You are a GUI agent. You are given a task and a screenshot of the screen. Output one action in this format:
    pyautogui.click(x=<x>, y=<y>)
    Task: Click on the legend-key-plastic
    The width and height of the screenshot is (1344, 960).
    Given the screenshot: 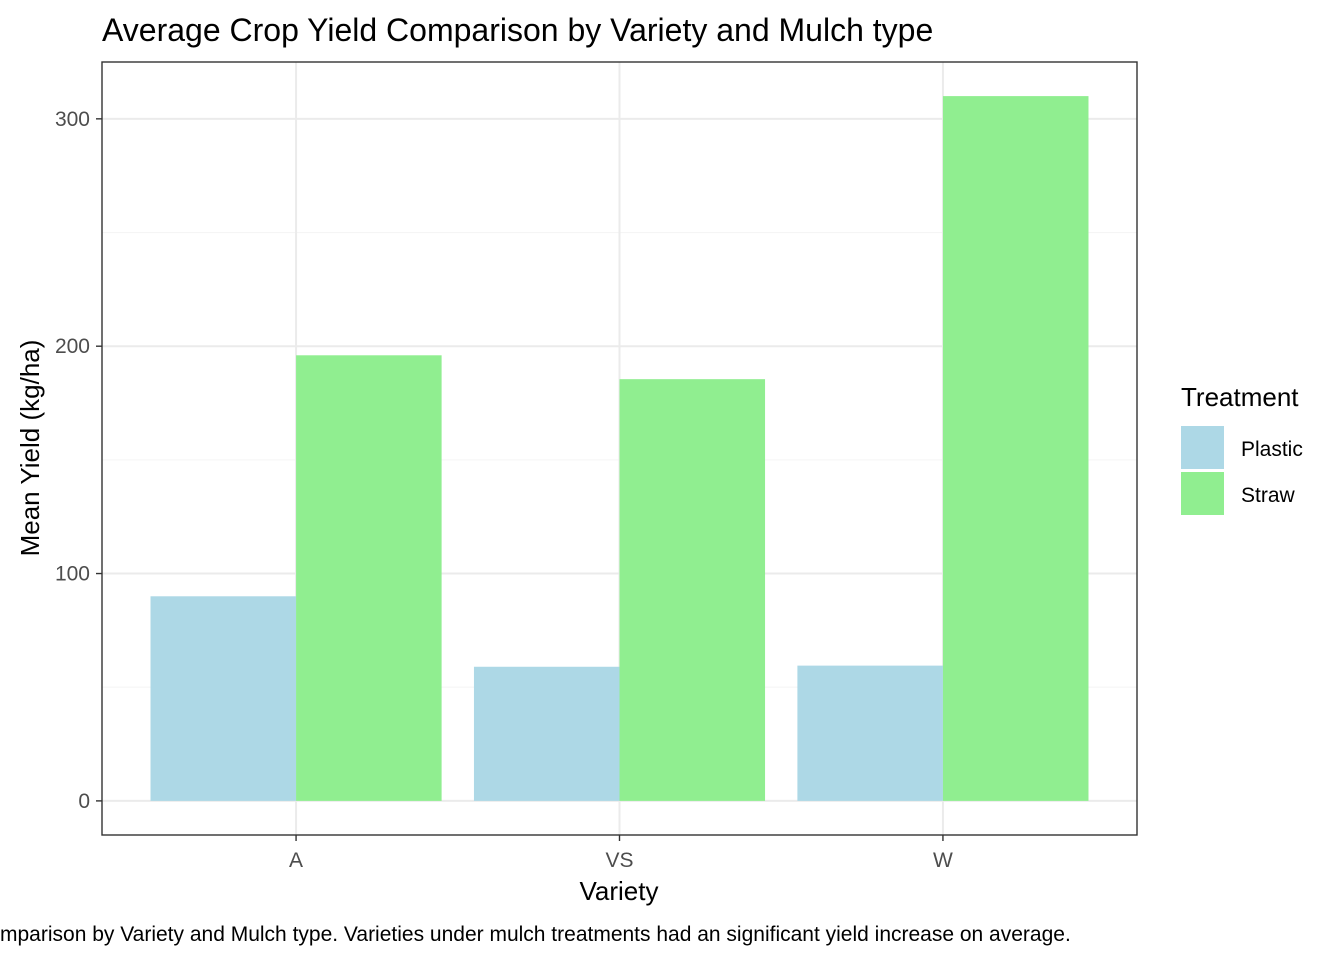 What is the action you would take?
    pyautogui.click(x=1202, y=447)
    